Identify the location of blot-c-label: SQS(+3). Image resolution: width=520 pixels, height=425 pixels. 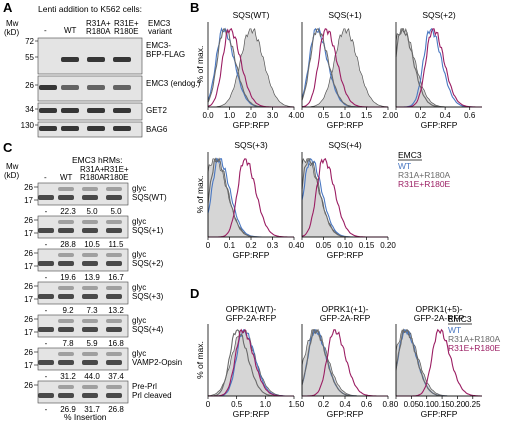
(148, 296).